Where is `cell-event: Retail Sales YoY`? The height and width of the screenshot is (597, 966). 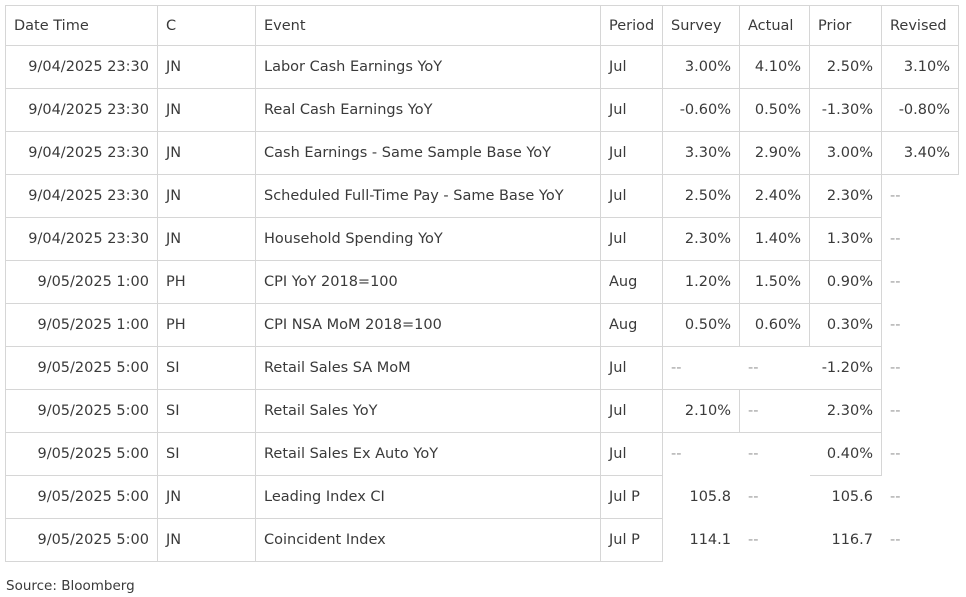 cell-event: Retail Sales YoY is located at coordinates (428, 411).